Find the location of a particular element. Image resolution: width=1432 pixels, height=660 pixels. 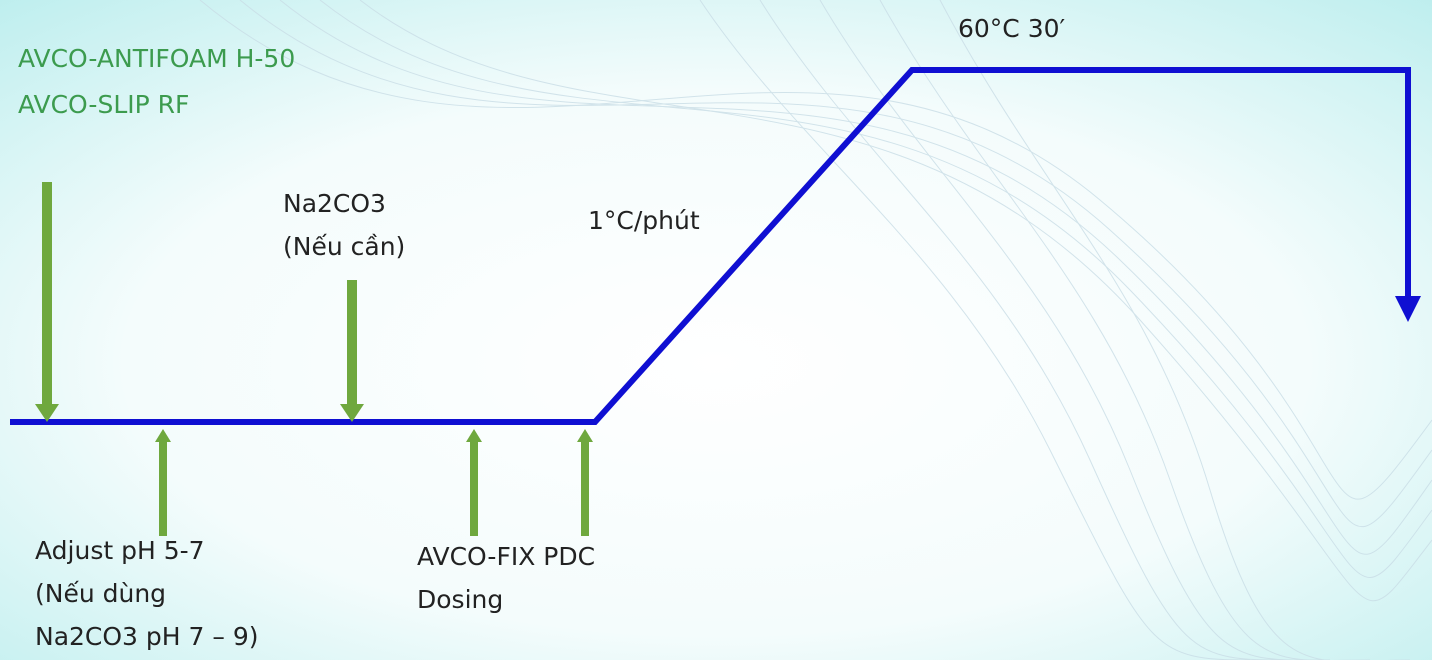

chemical-label: AVCO-ANTIFOAM H-50 is located at coordinates (156, 58).